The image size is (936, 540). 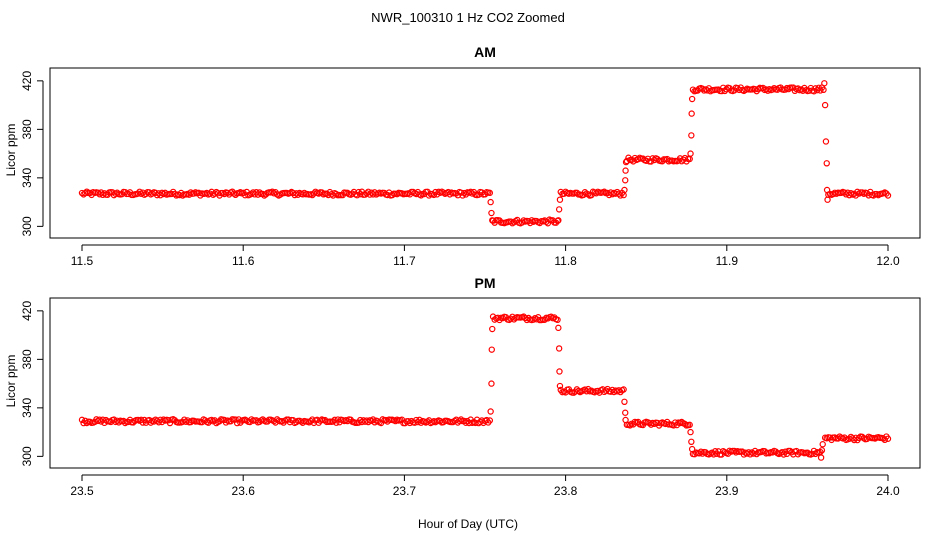 I want to click on panel-pm-x-tick-label: 24.0, so click(x=888, y=491).